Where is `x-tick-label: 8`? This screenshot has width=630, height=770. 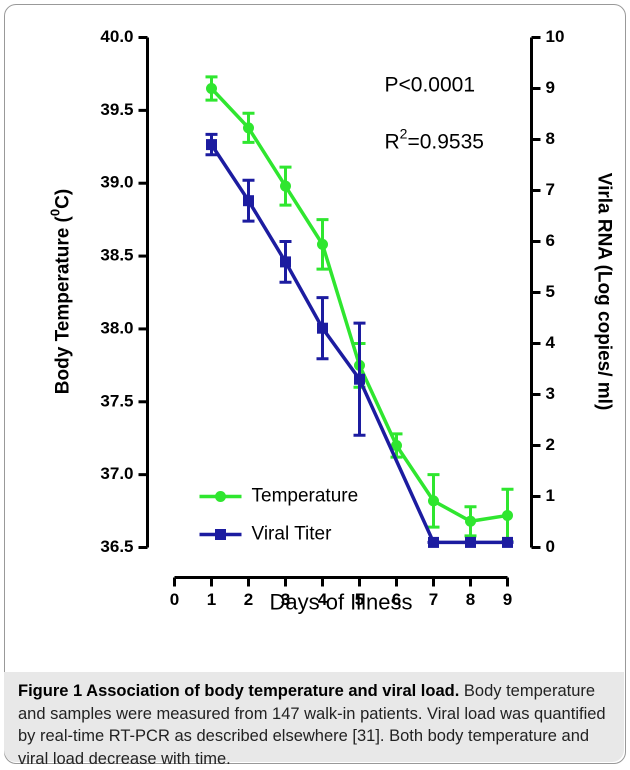 x-tick-label: 8 is located at coordinates (470, 599).